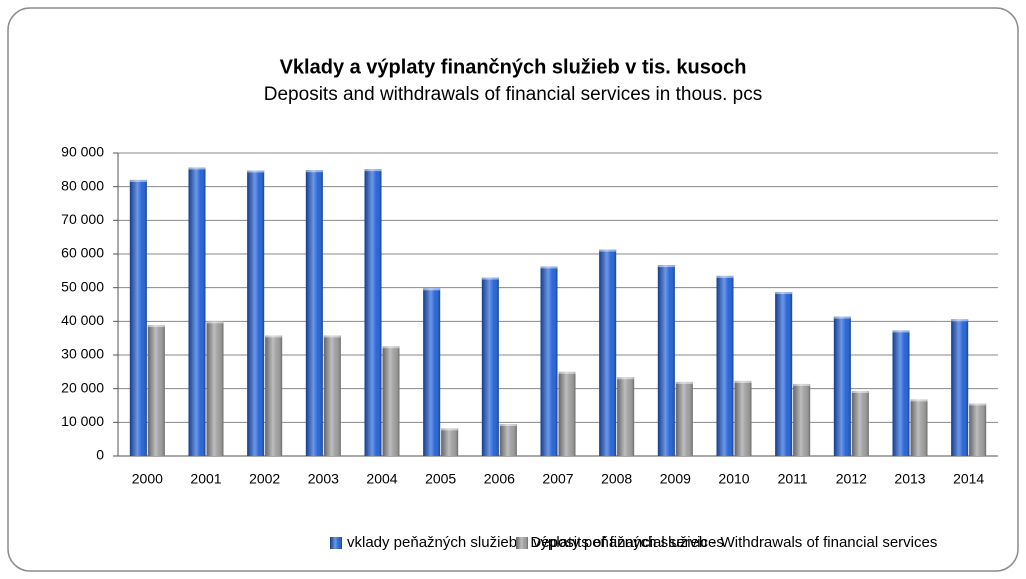  What do you see at coordinates (675, 479) in the screenshot?
I see `x-tick-label: 2009` at bounding box center [675, 479].